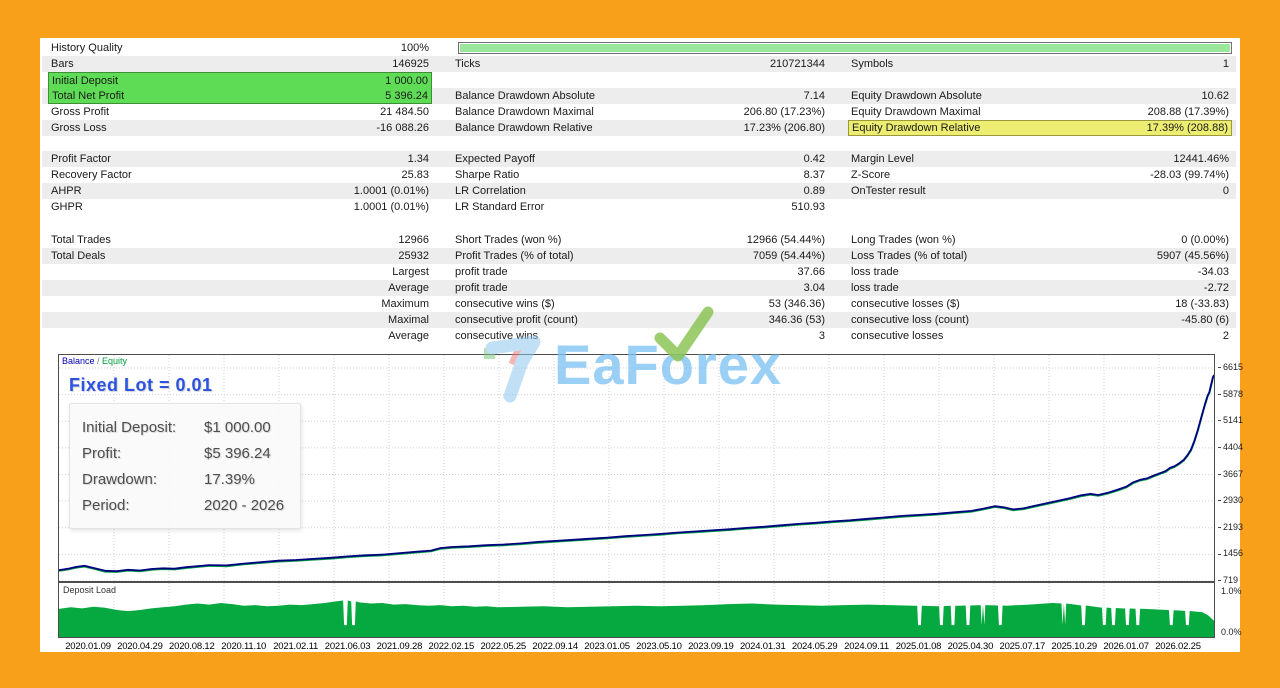 The width and height of the screenshot is (1280, 688). What do you see at coordinates (1216, 288) in the screenshot?
I see `stat-value: -2.72` at bounding box center [1216, 288].